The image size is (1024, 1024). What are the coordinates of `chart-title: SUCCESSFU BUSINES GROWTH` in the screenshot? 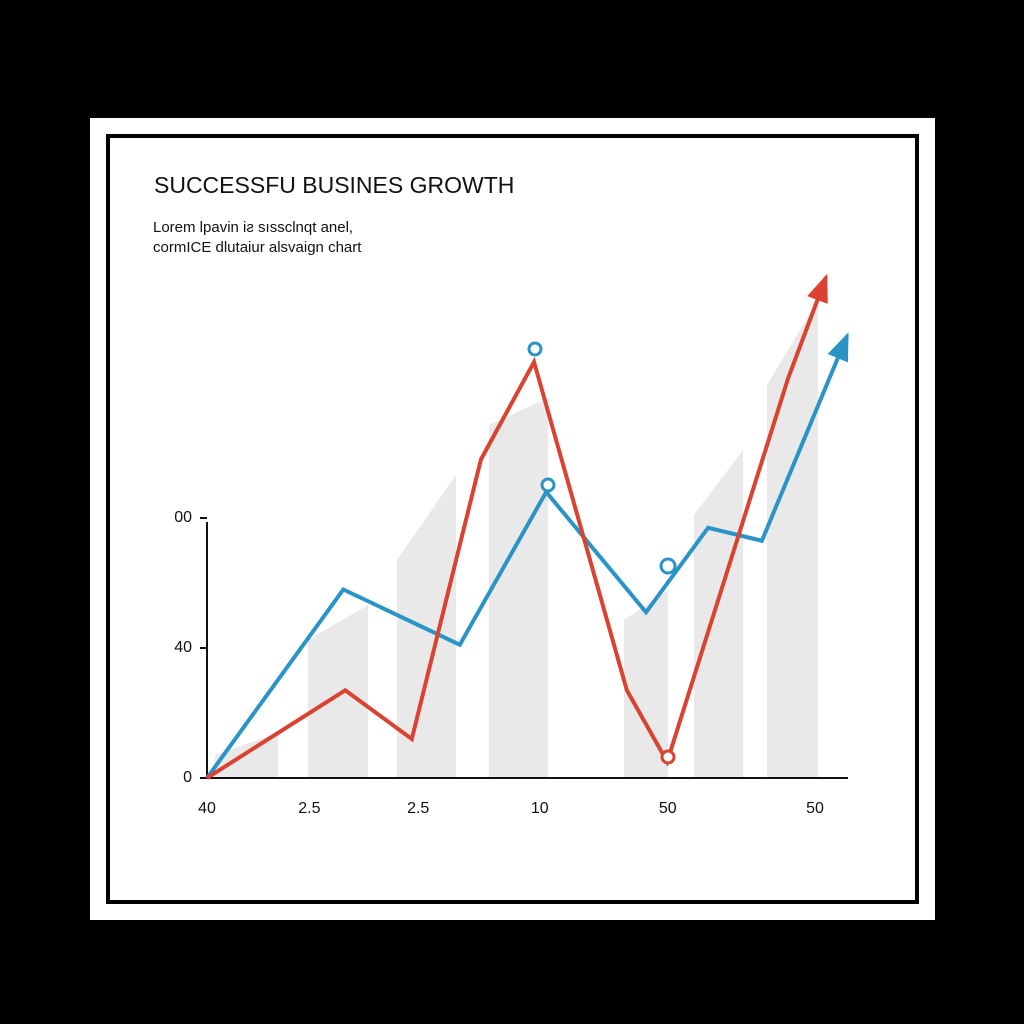 It's located at (334, 185).